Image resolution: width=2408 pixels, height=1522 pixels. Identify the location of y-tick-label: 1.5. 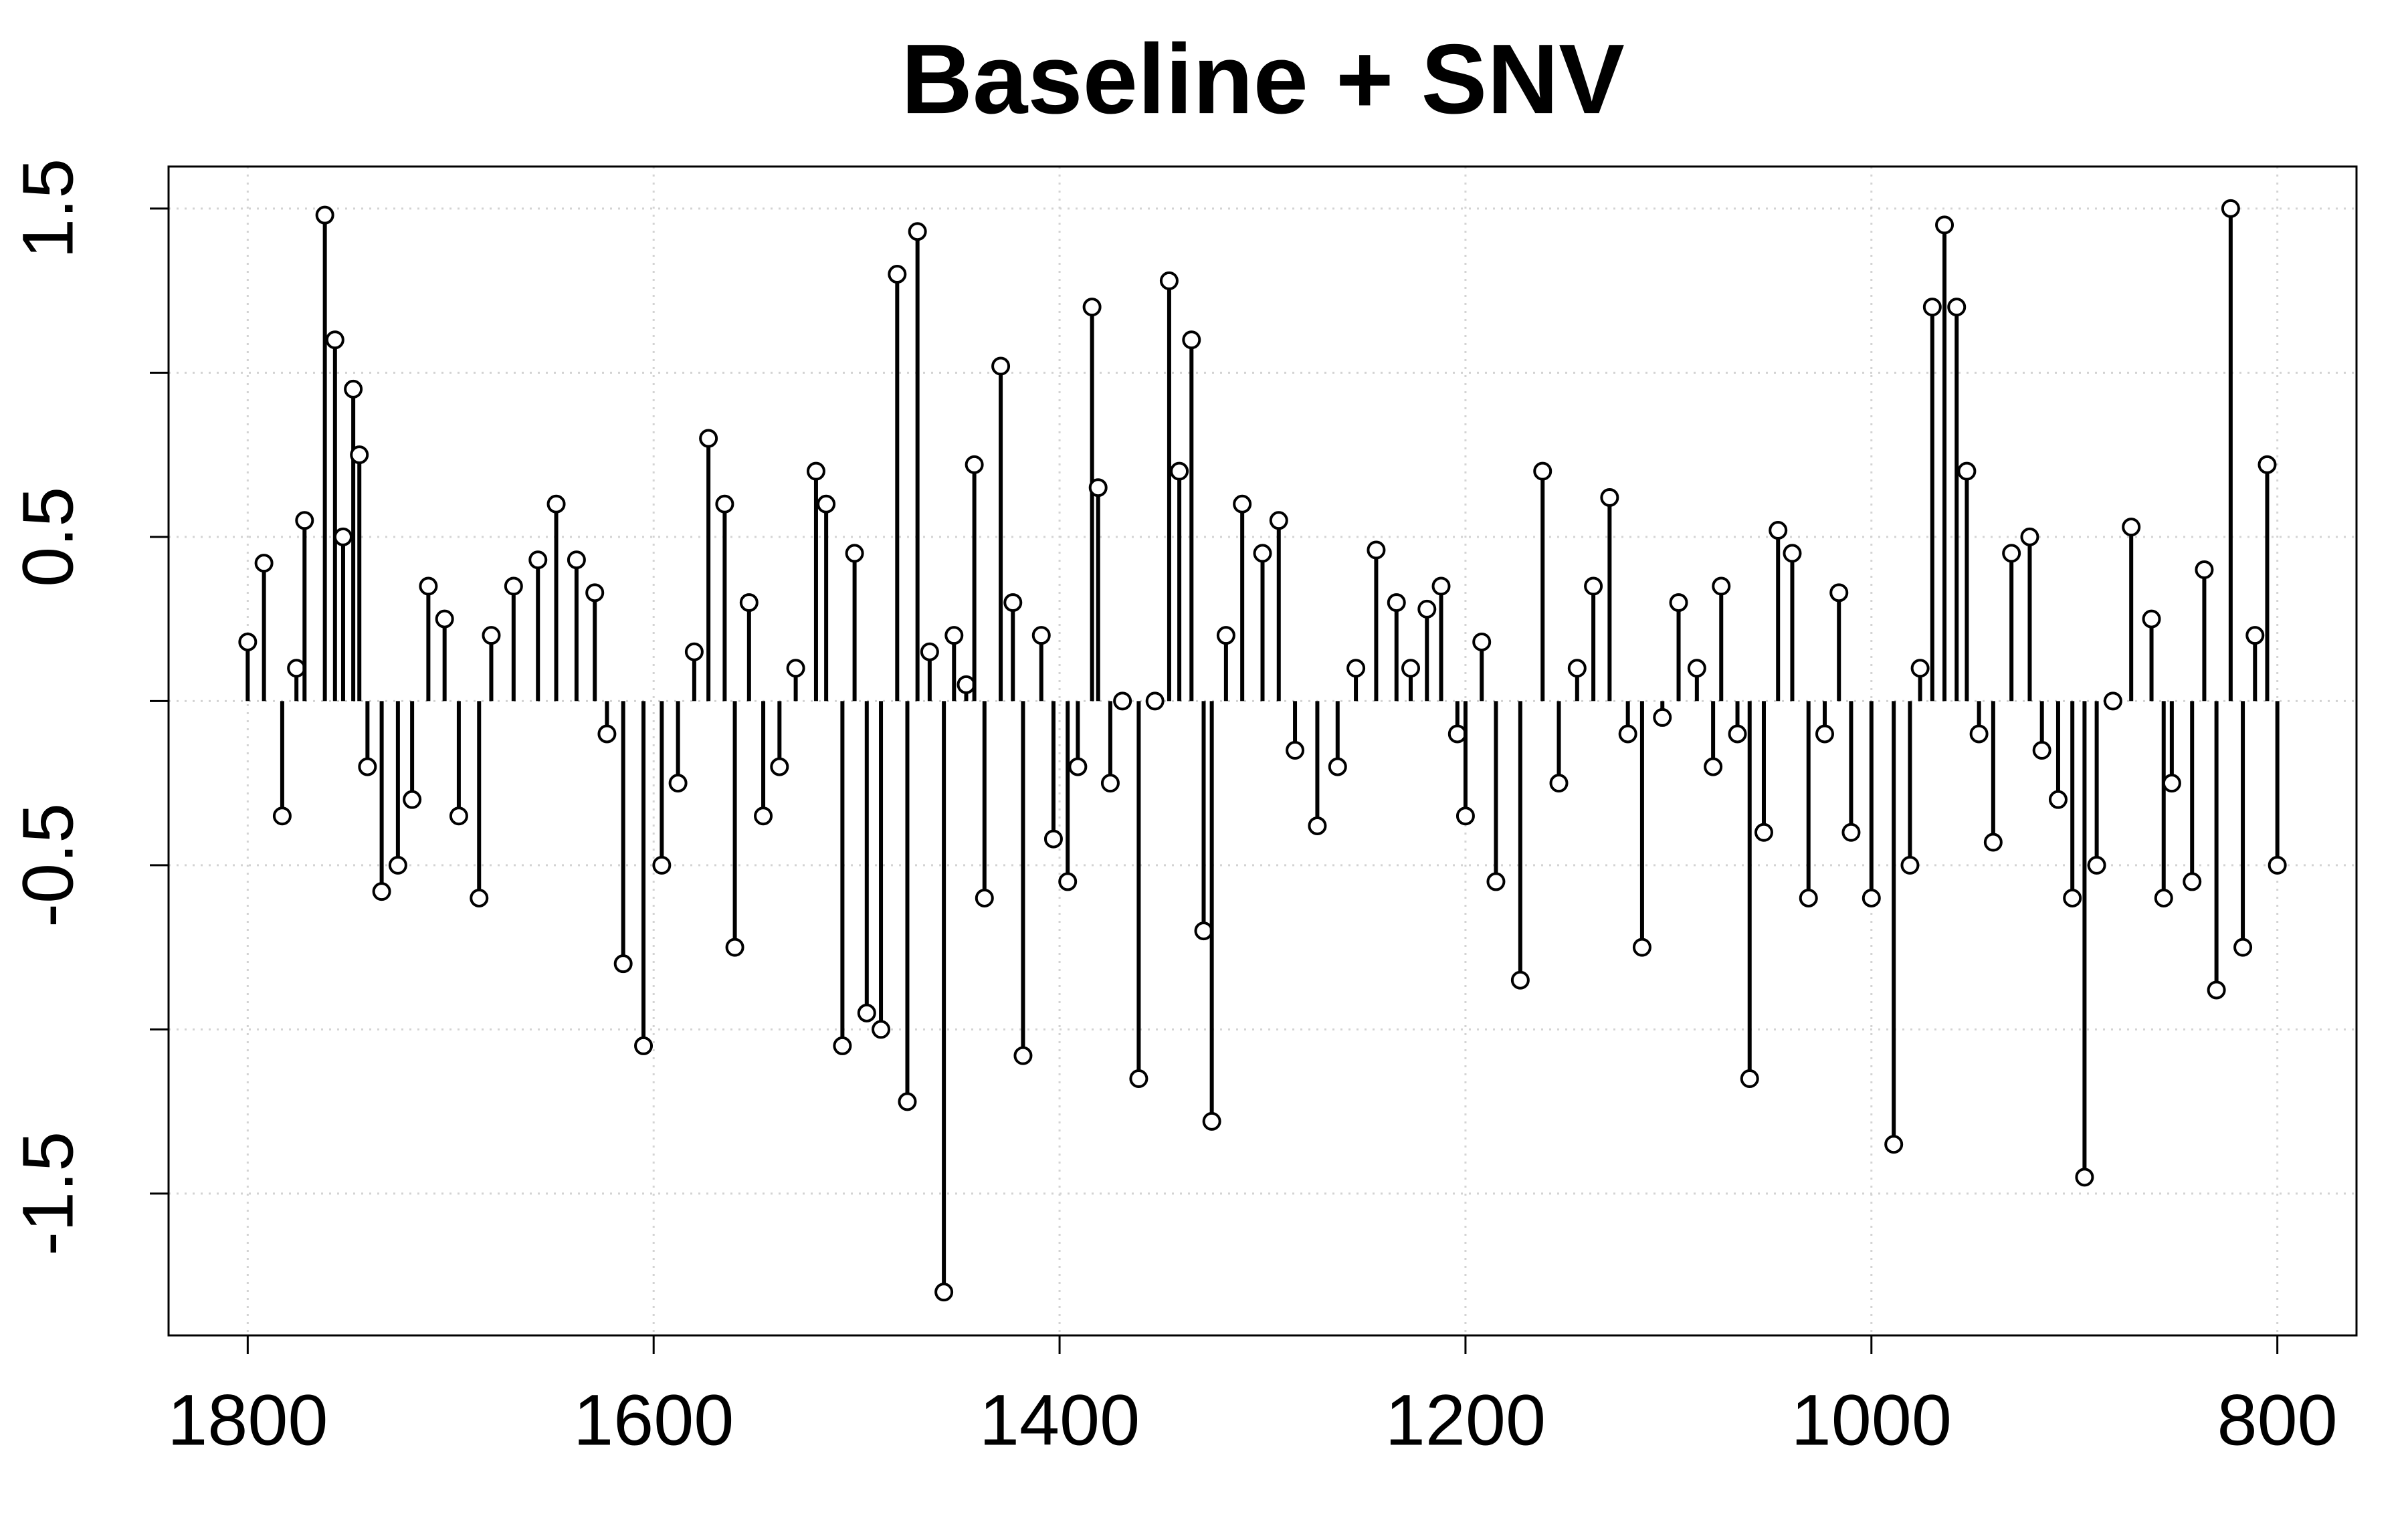
(47, 208).